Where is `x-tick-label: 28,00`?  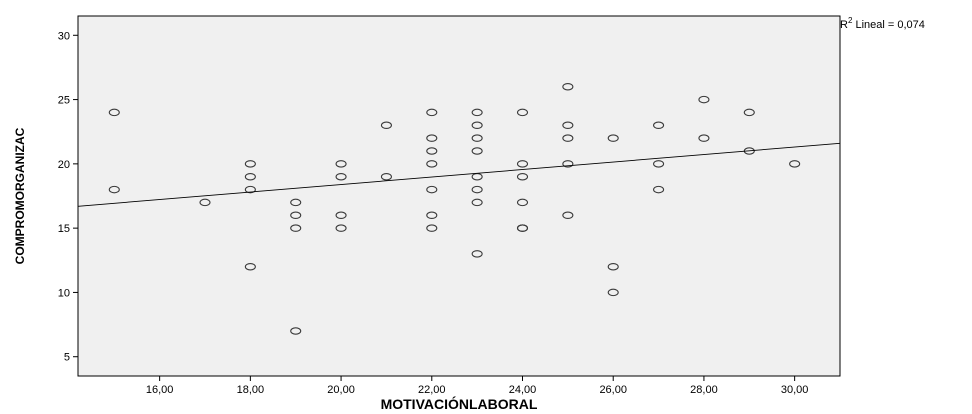 x-tick-label: 28,00 is located at coordinates (704, 390).